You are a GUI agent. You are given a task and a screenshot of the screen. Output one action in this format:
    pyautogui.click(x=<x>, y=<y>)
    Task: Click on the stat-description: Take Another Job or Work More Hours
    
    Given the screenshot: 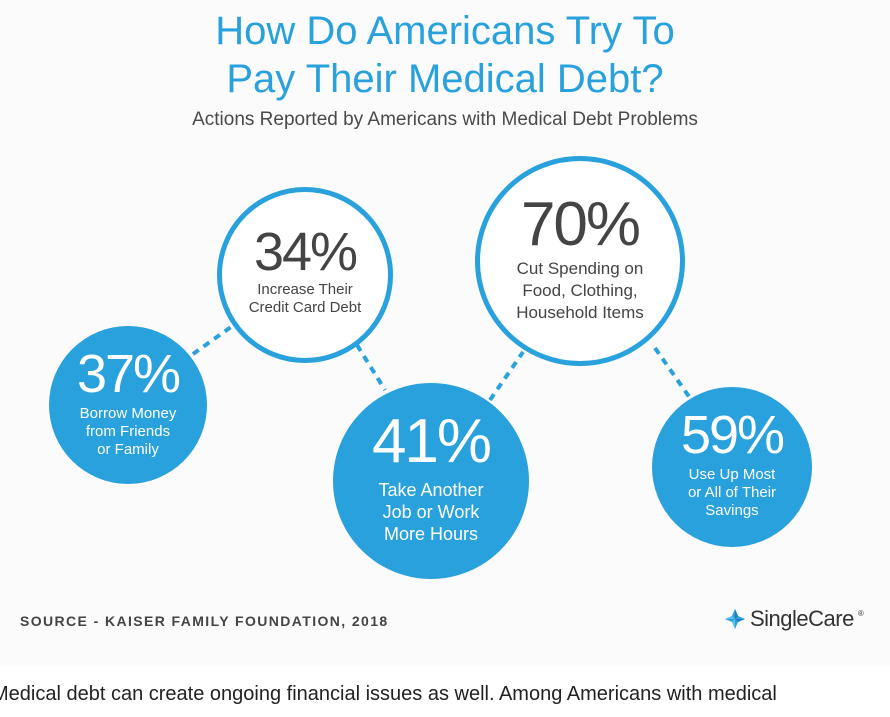 What is the action you would take?
    pyautogui.click(x=431, y=512)
    